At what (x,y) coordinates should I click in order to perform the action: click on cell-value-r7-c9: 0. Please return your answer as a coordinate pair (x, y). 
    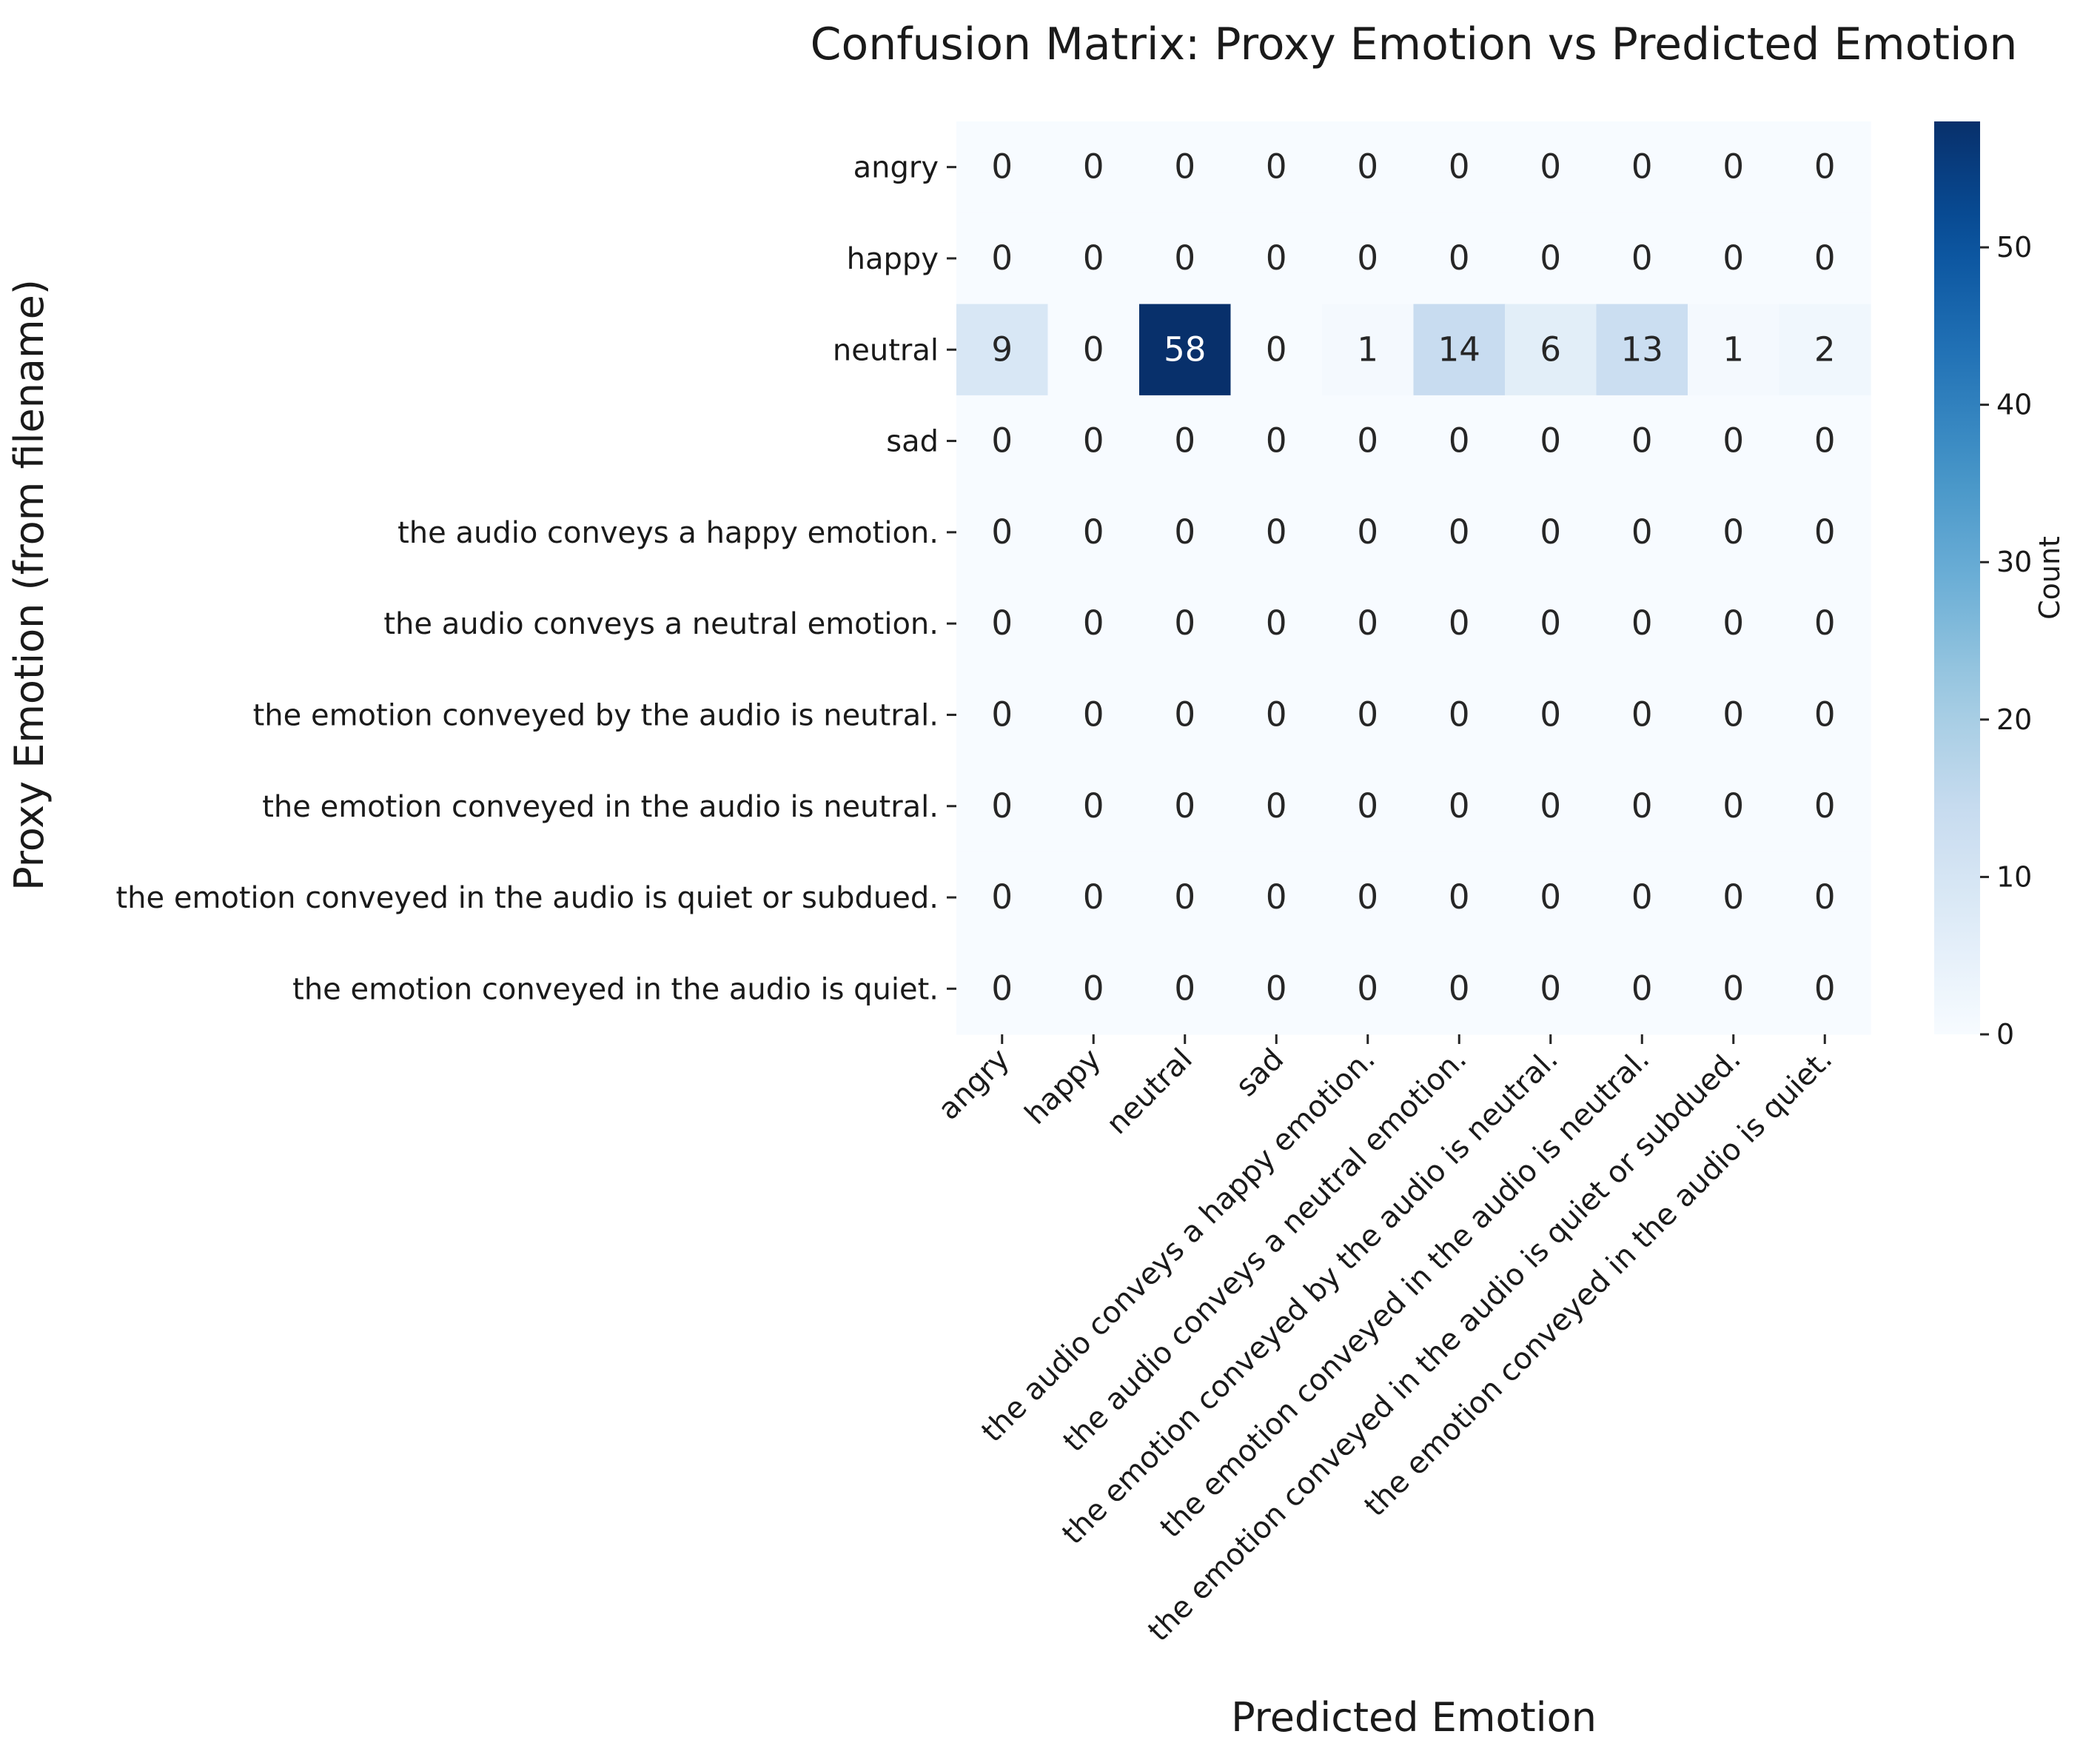
    Looking at the image, I should click on (1825, 806).